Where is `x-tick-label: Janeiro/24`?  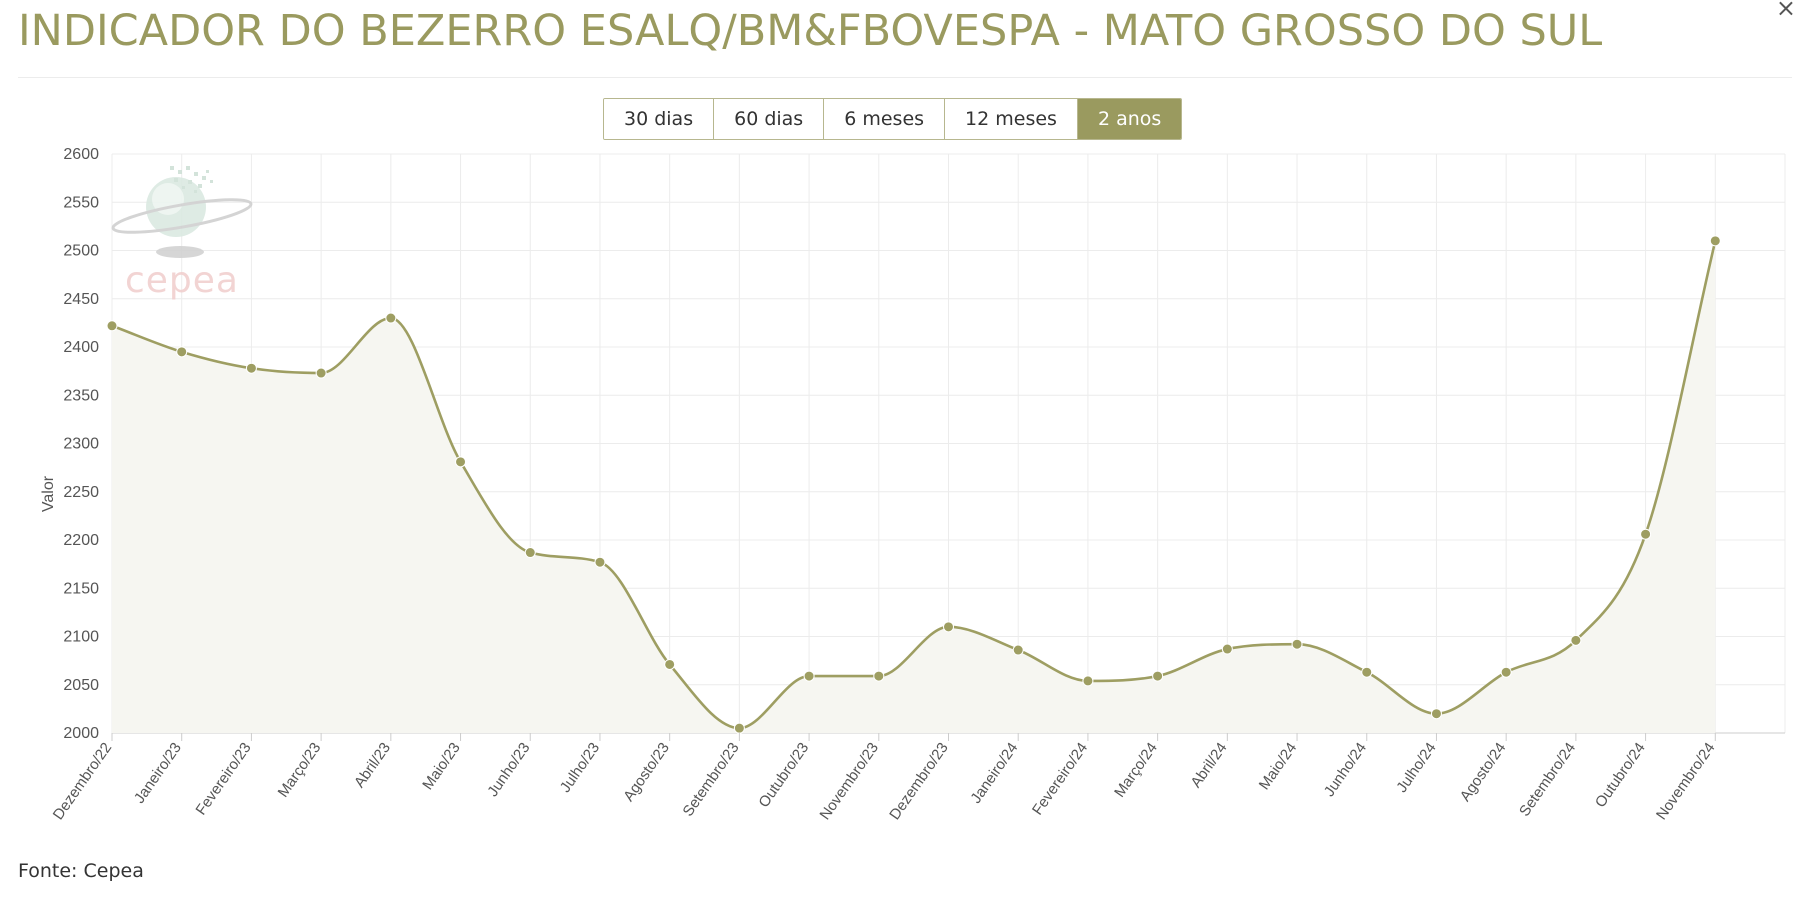 x-tick-label: Janeiro/24 is located at coordinates (994, 773).